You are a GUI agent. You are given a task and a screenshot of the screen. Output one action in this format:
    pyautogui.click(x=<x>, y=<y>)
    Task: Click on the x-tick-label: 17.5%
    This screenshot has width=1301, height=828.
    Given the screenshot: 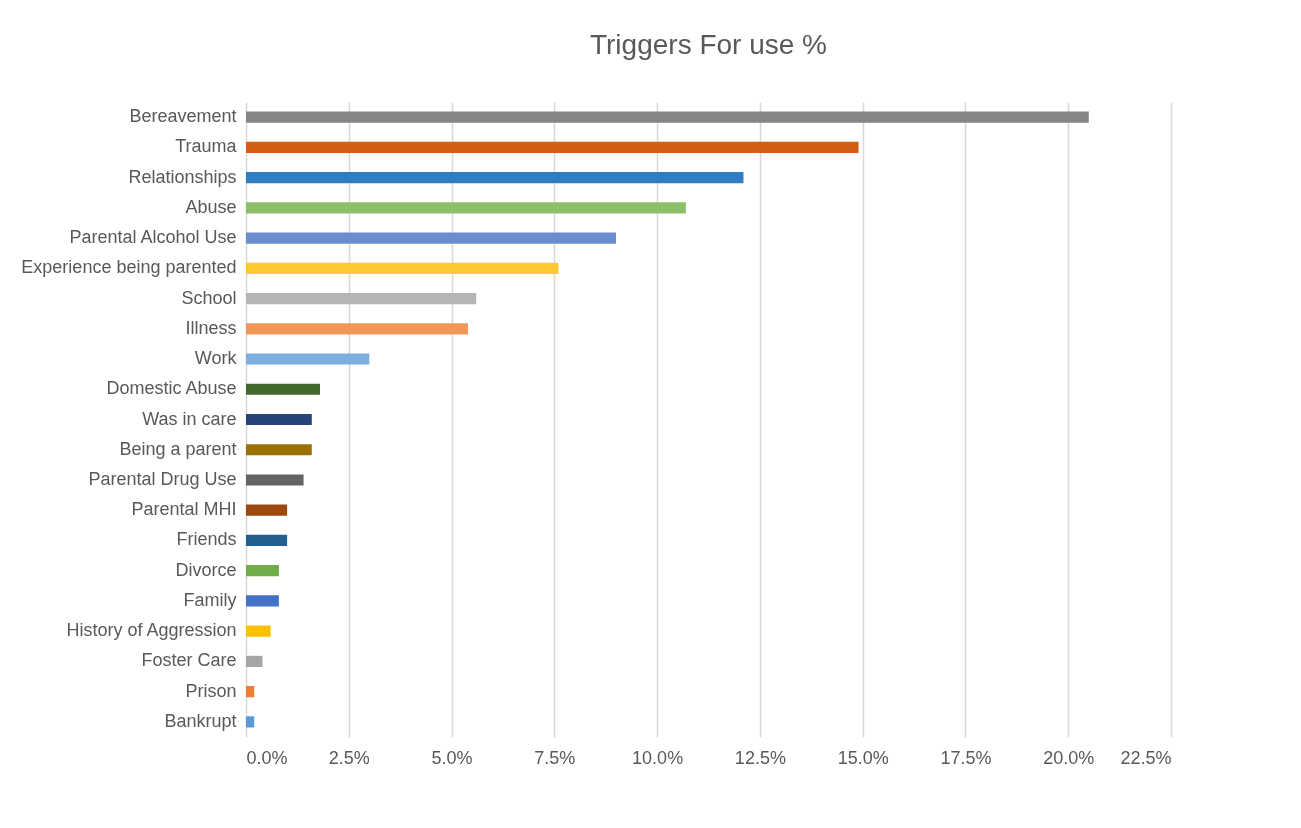 What is the action you would take?
    pyautogui.click(x=966, y=757)
    